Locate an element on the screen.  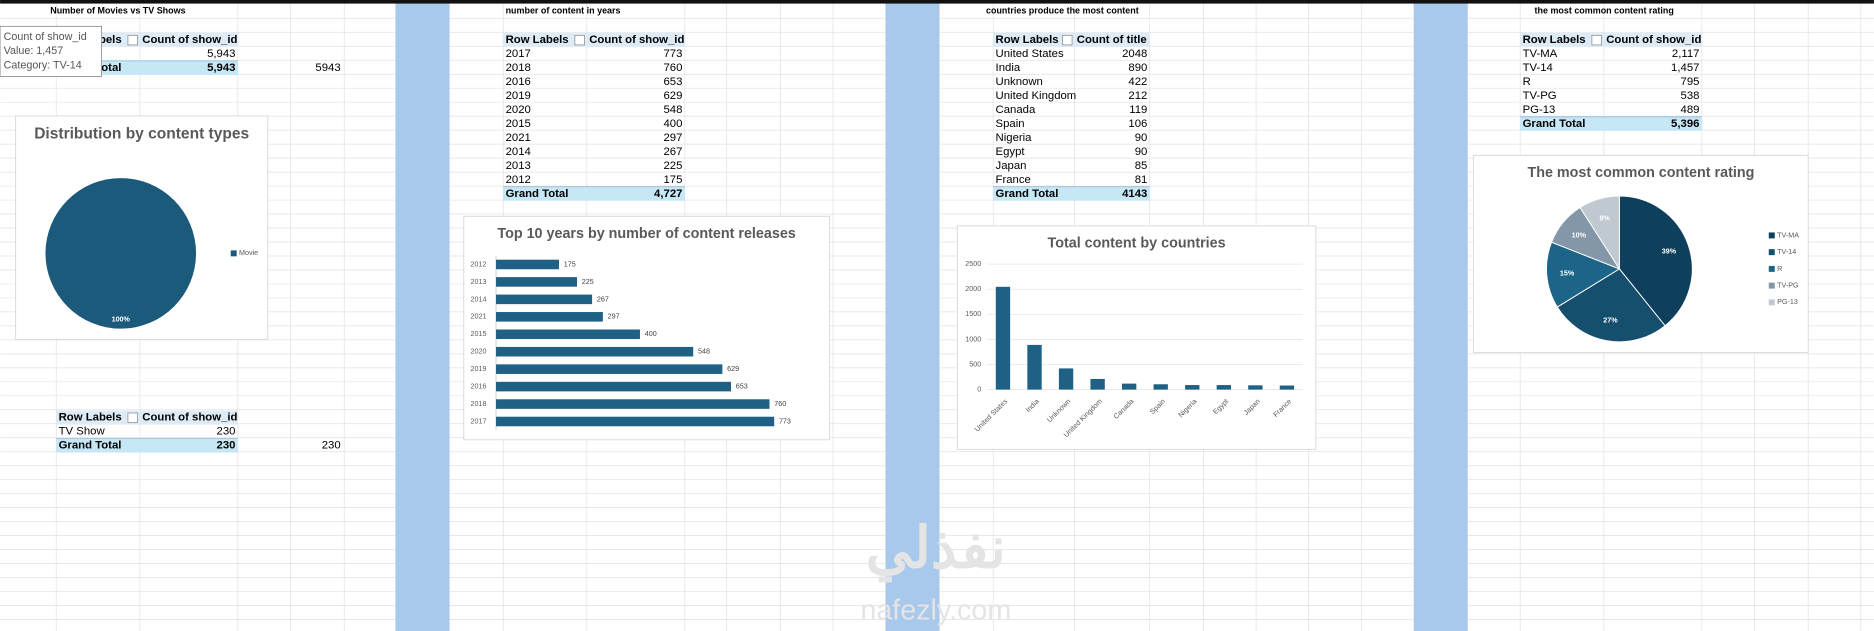
tooltip is located at coordinates (51, 51).